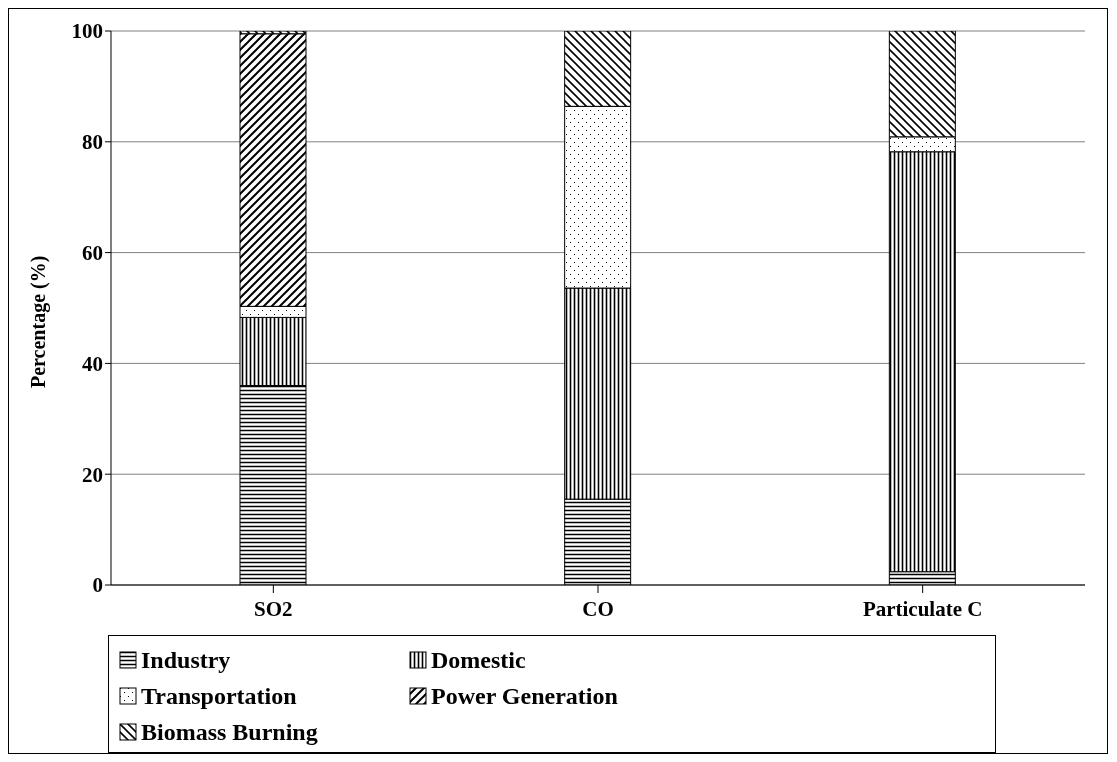  I want to click on y-axis-title: Percentage (%), so click(39, 321).